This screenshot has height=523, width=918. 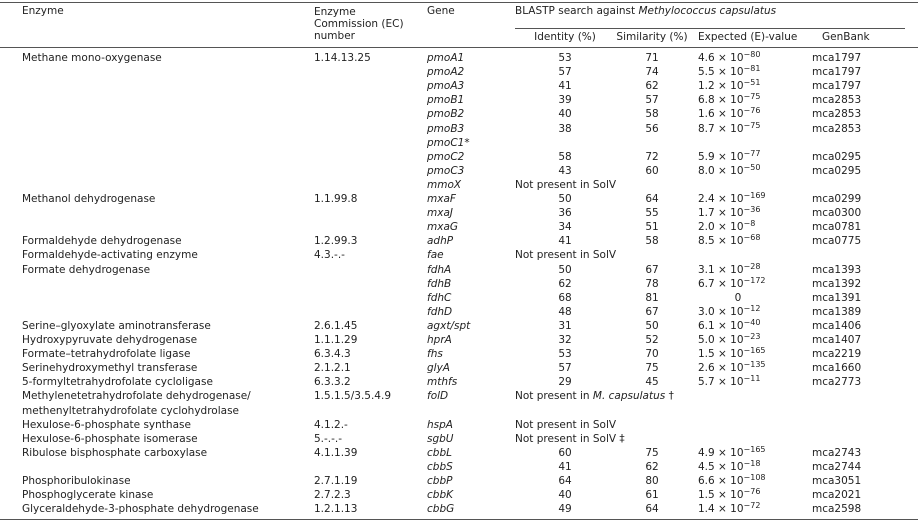 I want to click on identity: 49, so click(x=565, y=509).